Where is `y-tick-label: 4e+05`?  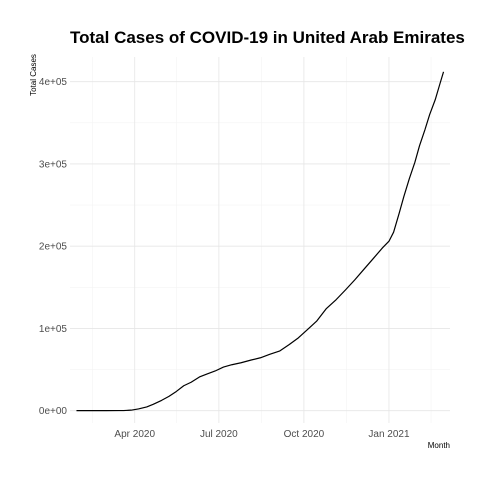
y-tick-label: 4e+05 is located at coordinates (53, 82).